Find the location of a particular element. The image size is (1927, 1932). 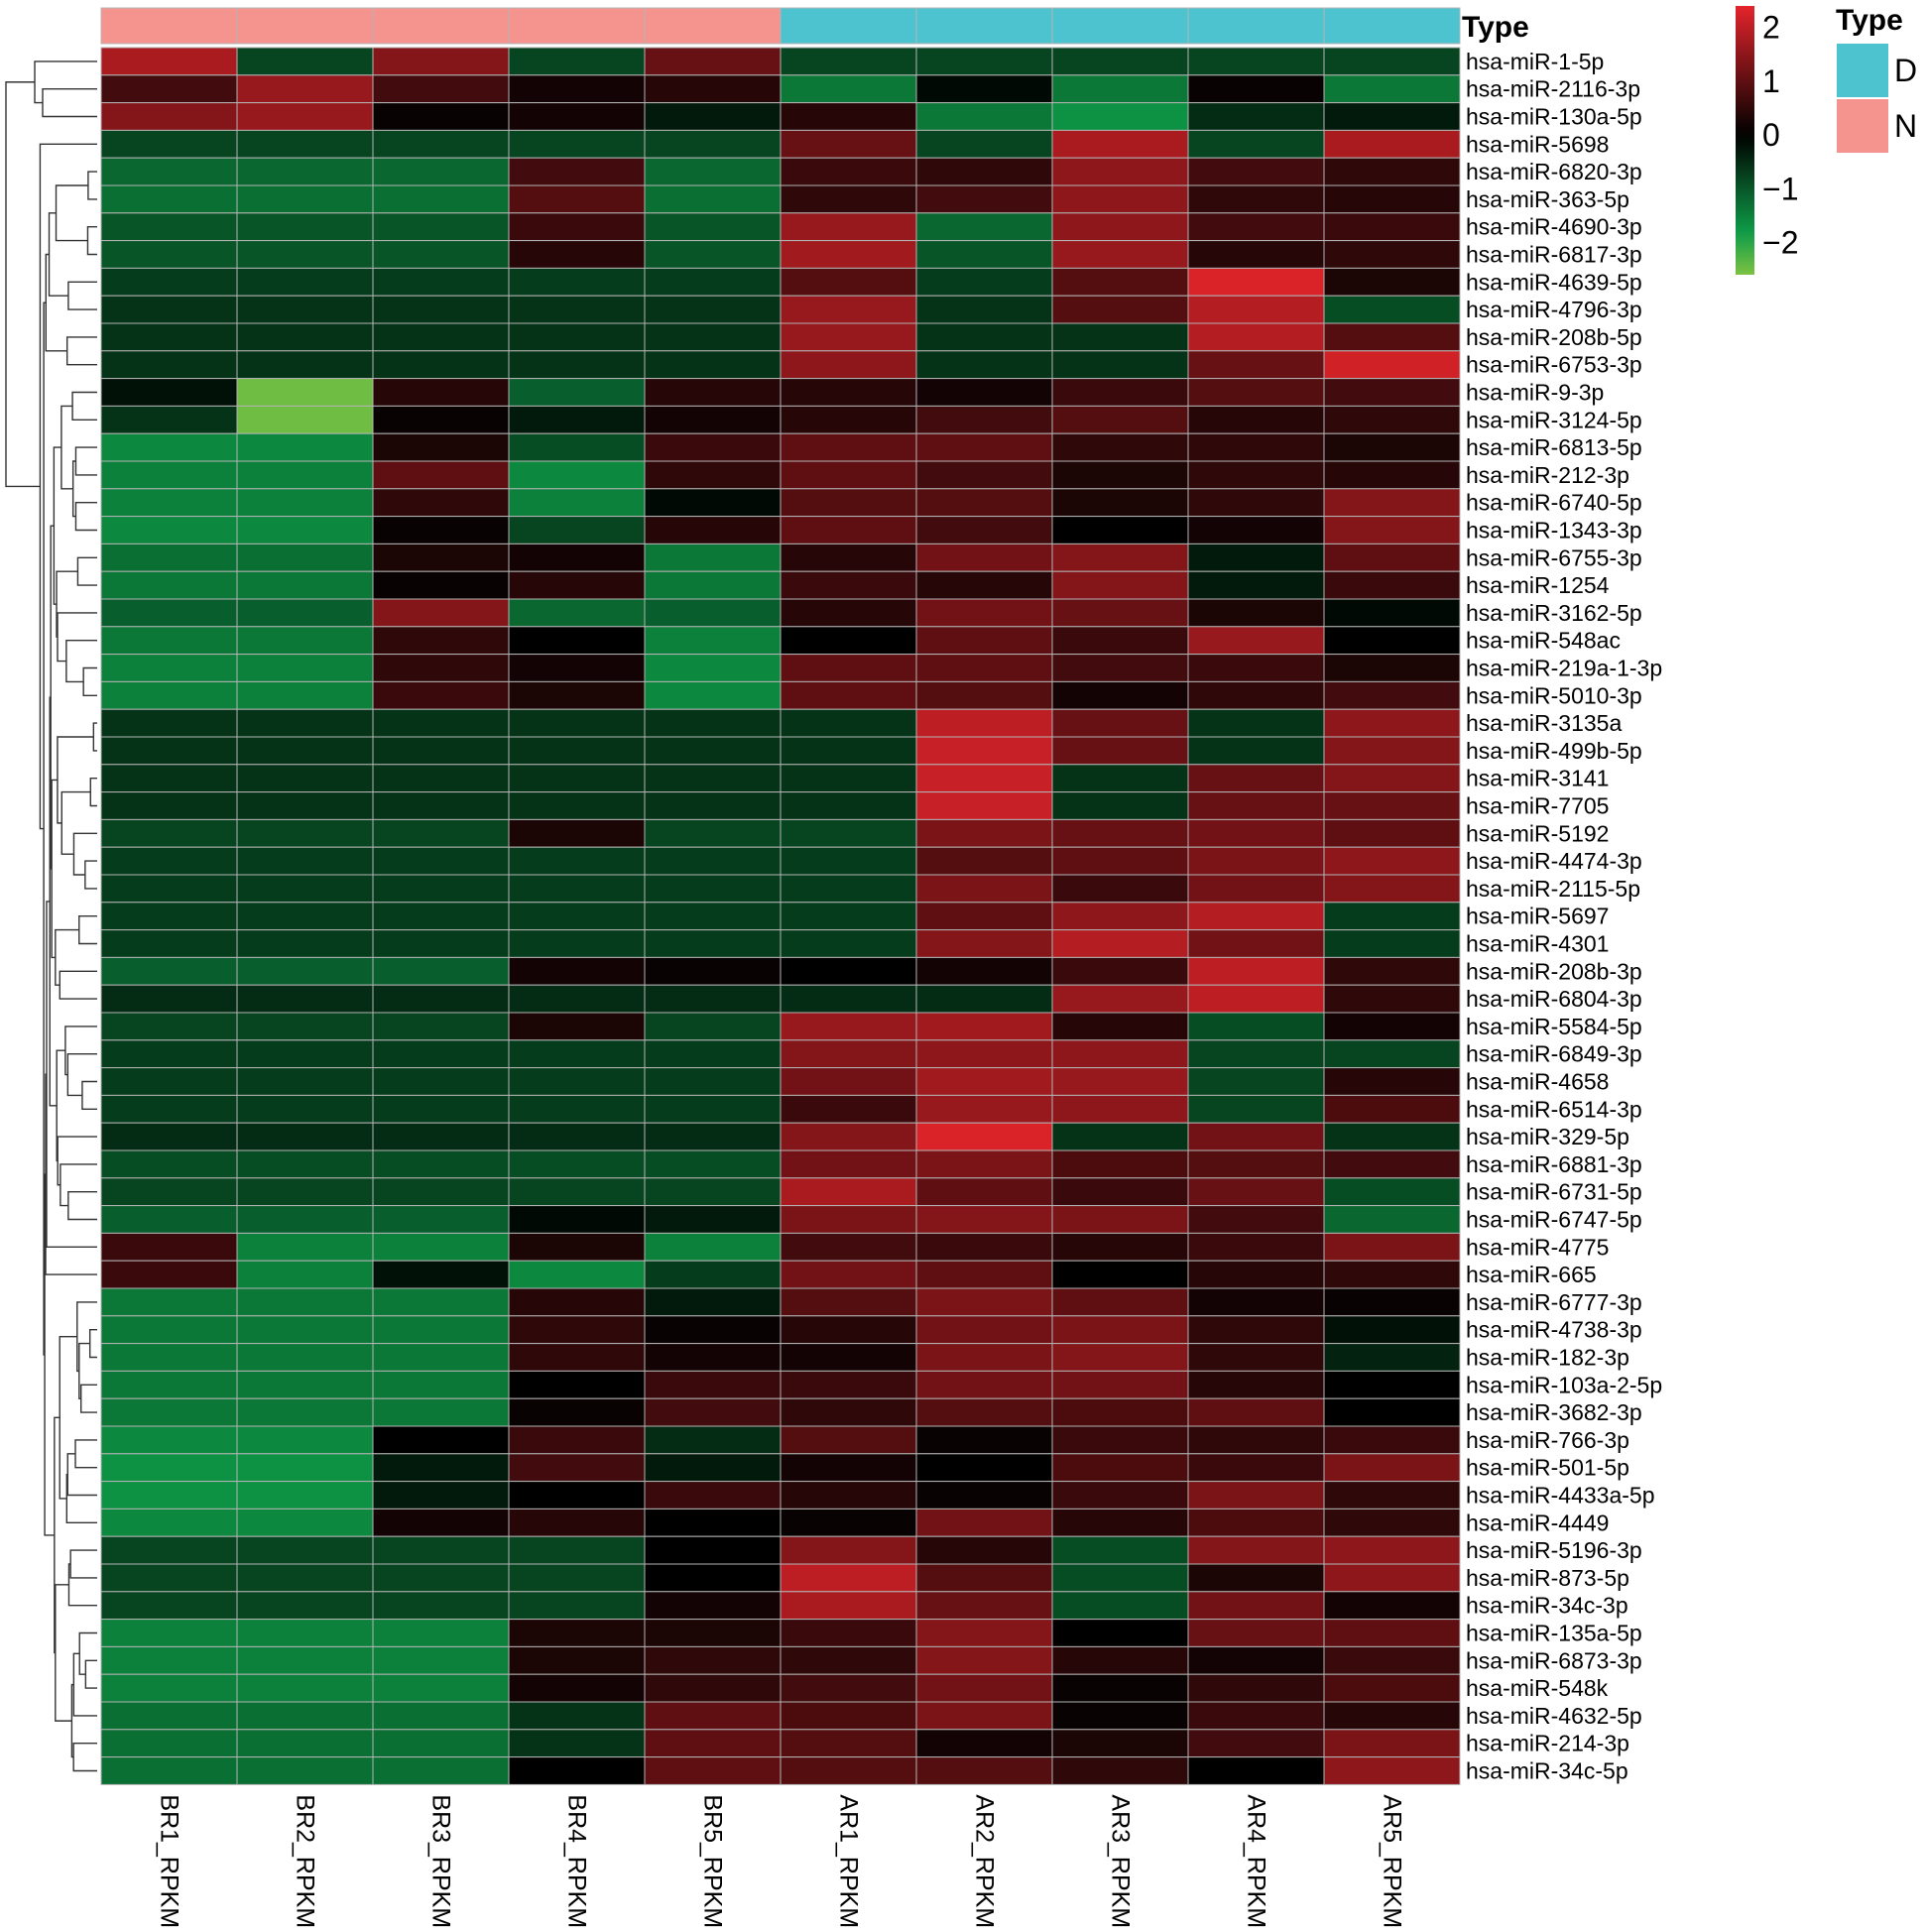

color-scale-tick-label: 1 is located at coordinates (1771, 81).